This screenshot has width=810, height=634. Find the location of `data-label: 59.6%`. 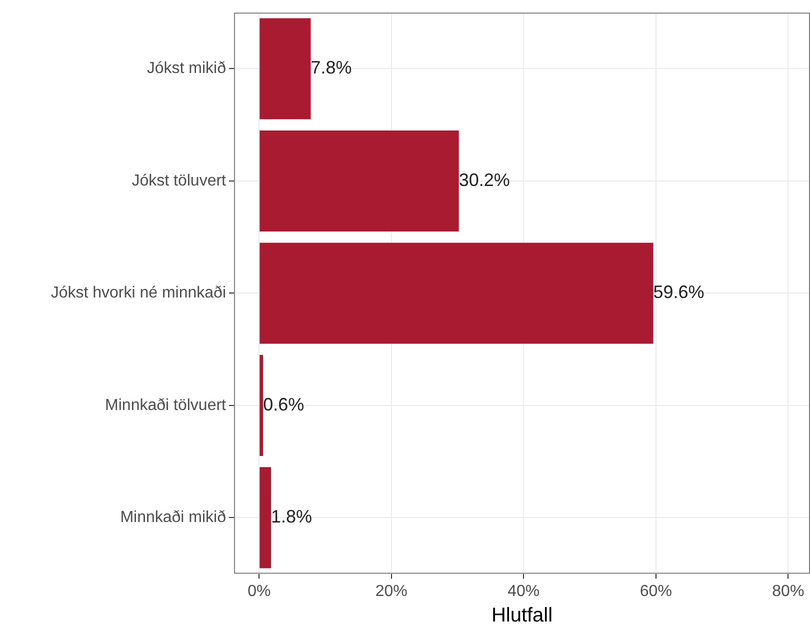

data-label: 59.6% is located at coordinates (678, 292).